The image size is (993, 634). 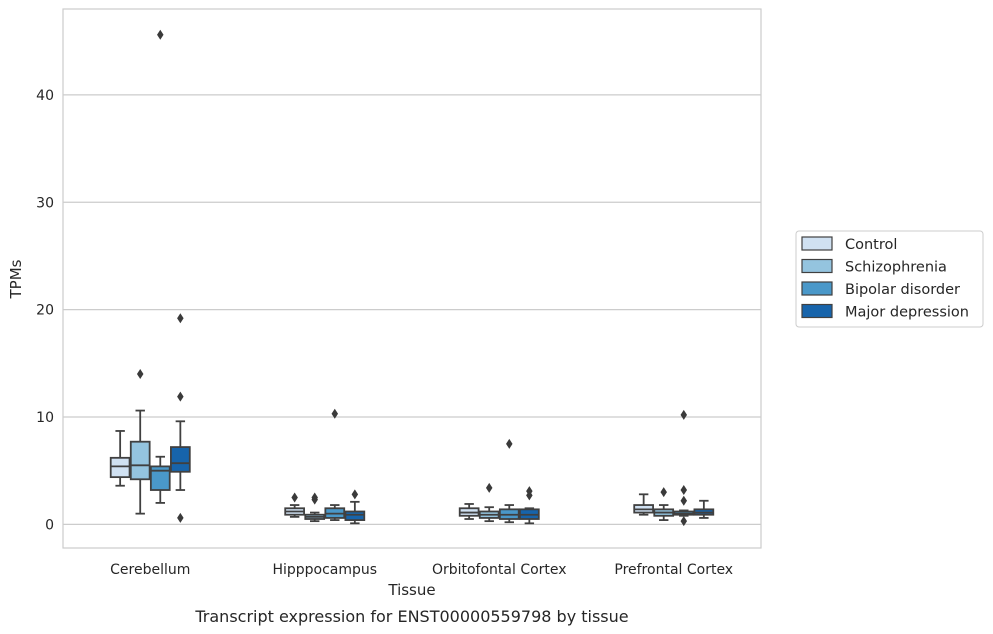 I want to click on y-axis-ticks: 0 10 20 30 40, so click(x=45, y=310).